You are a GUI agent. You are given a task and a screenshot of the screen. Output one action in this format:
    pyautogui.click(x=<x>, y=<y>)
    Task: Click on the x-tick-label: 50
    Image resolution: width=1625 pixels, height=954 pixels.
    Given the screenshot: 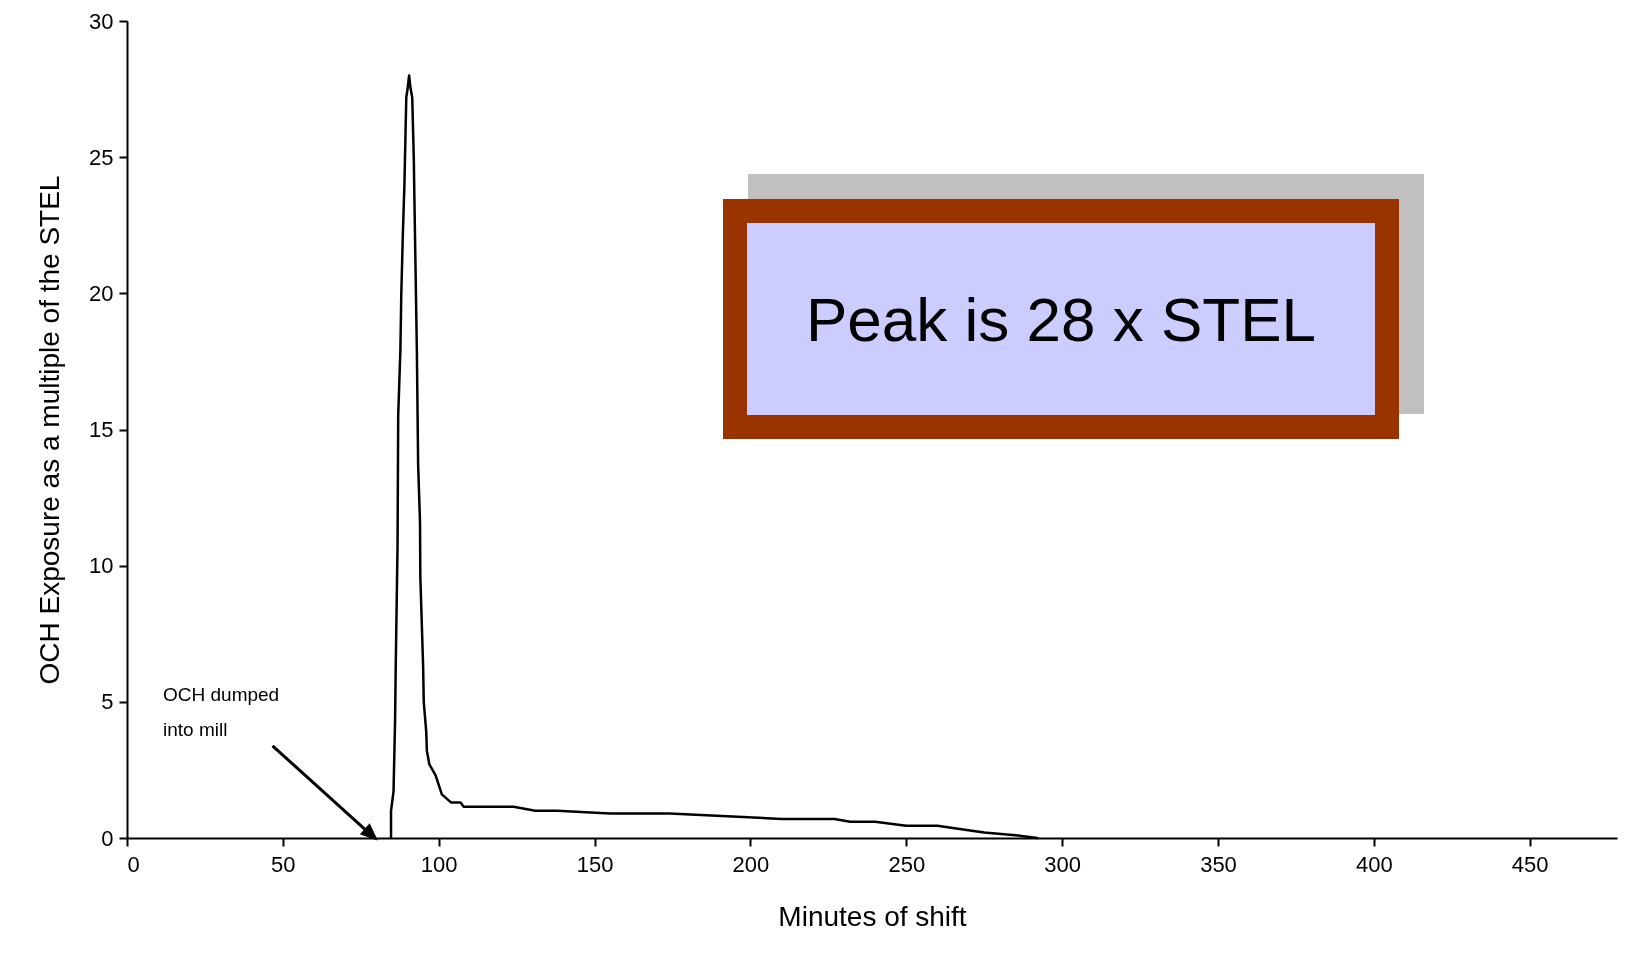 What is the action you would take?
    pyautogui.click(x=283, y=864)
    